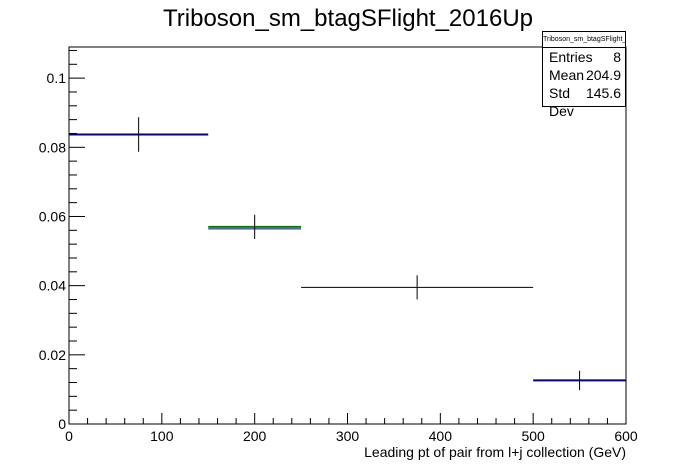 The image size is (696, 472). I want to click on stats-label: Mean, so click(567, 75).